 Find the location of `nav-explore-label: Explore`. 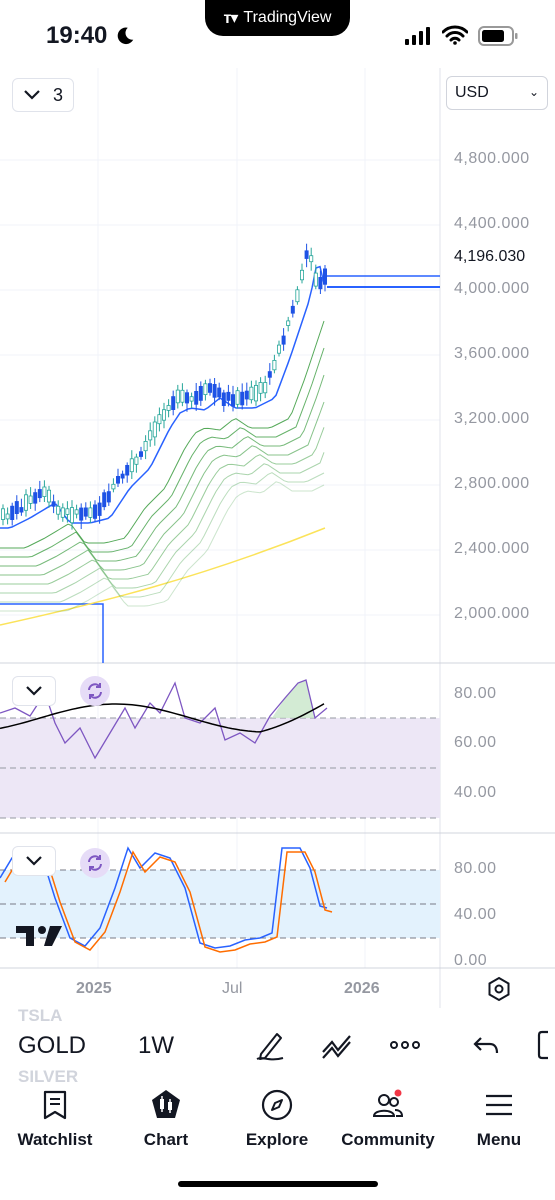

nav-explore-label: Explore is located at coordinates (277, 1139).